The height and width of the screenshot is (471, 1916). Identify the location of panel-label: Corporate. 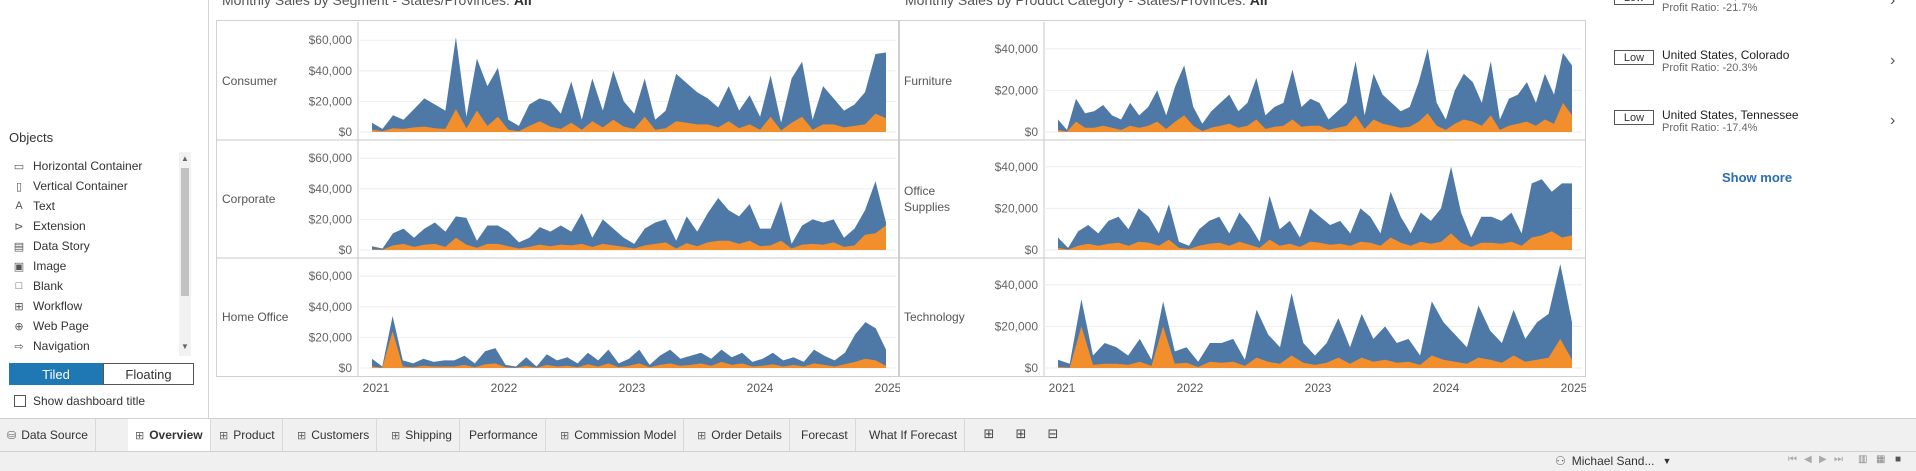
(249, 199).